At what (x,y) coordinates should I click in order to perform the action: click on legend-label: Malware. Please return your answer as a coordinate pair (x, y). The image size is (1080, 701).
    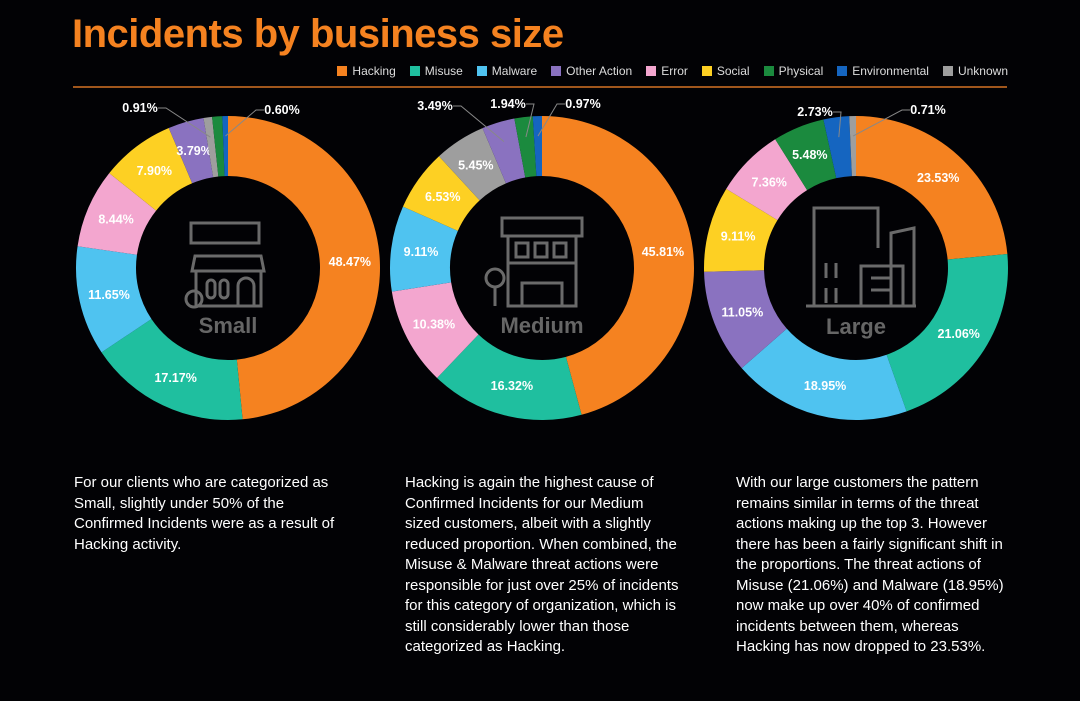
    Looking at the image, I should click on (514, 71).